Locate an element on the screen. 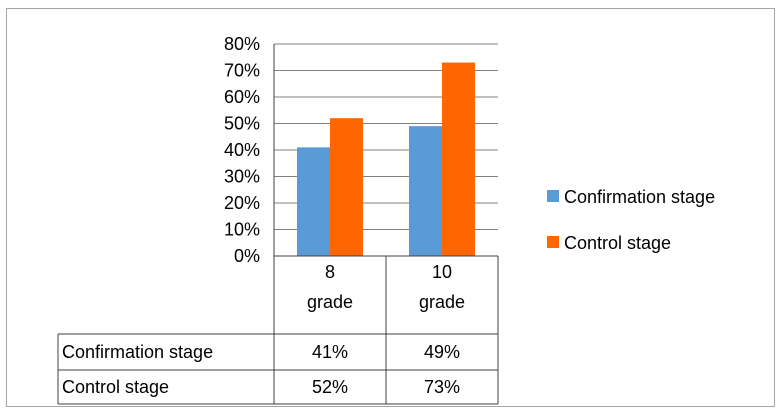 The width and height of the screenshot is (783, 416). data-label: 52% is located at coordinates (330, 387).